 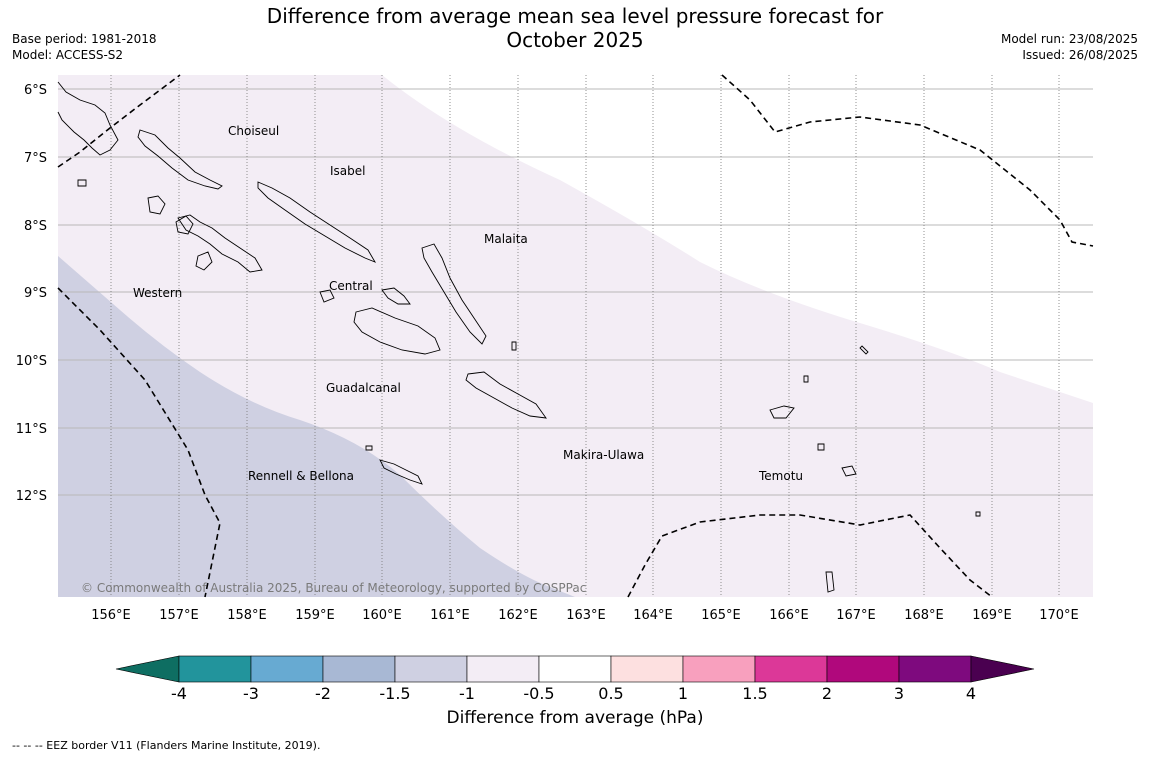 What do you see at coordinates (721, 615) in the screenshot?
I see `lon-label: 165°E` at bounding box center [721, 615].